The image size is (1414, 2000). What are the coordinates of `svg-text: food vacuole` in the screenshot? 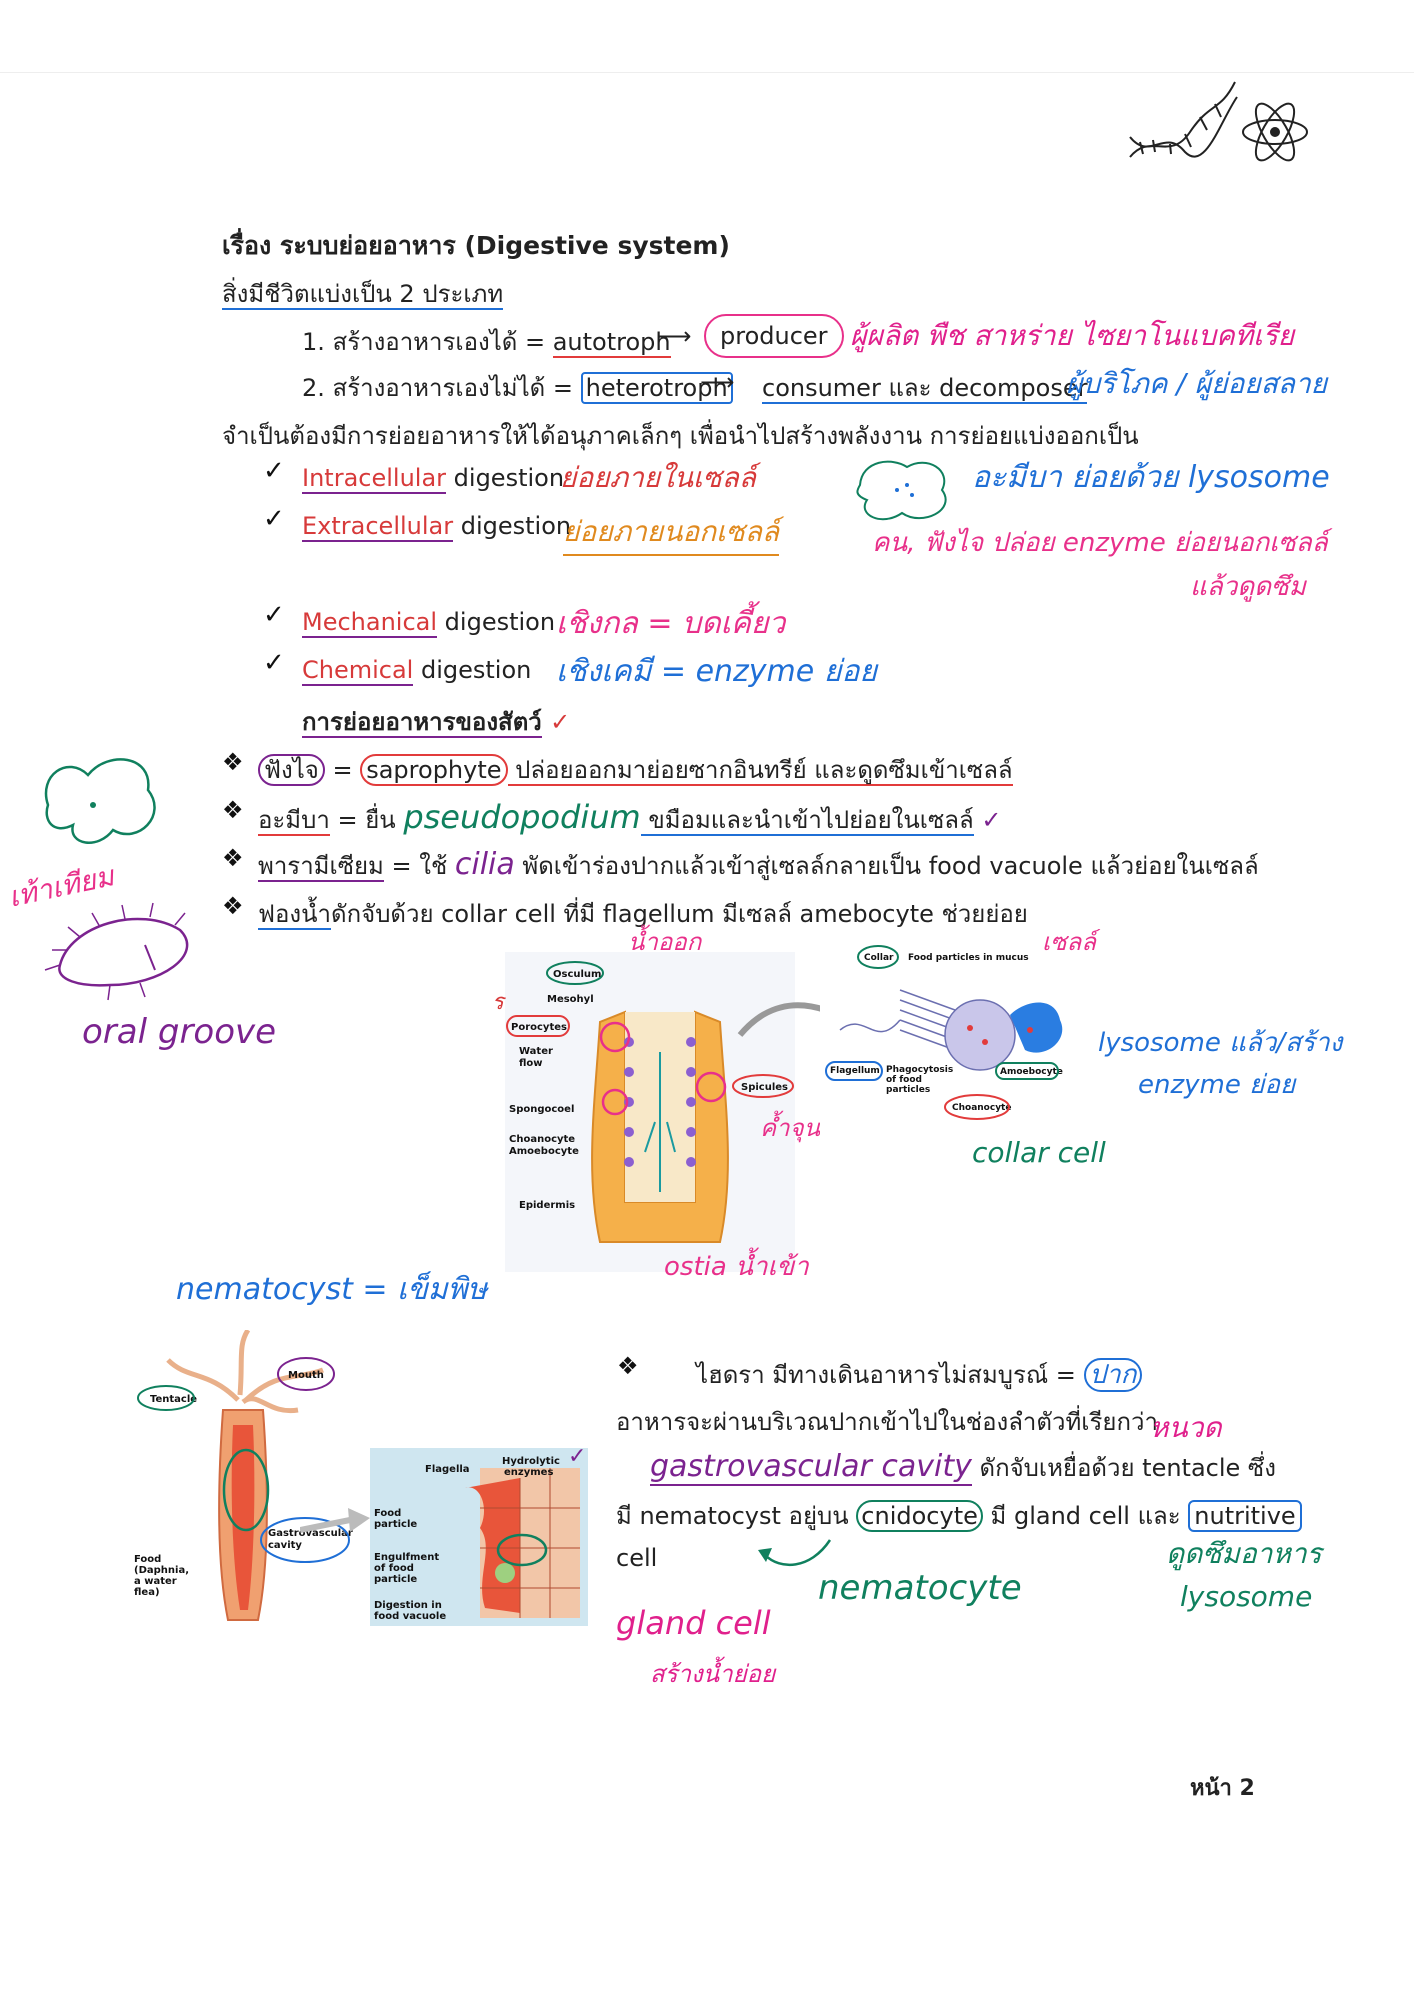 It's located at (410, 1616).